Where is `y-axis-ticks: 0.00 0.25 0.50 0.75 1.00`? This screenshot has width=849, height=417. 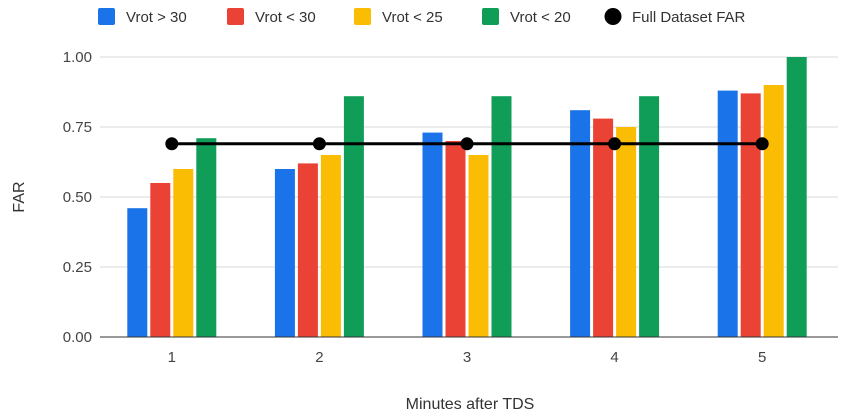
y-axis-ticks: 0.00 0.25 0.50 0.75 1.00 is located at coordinates (77, 197).